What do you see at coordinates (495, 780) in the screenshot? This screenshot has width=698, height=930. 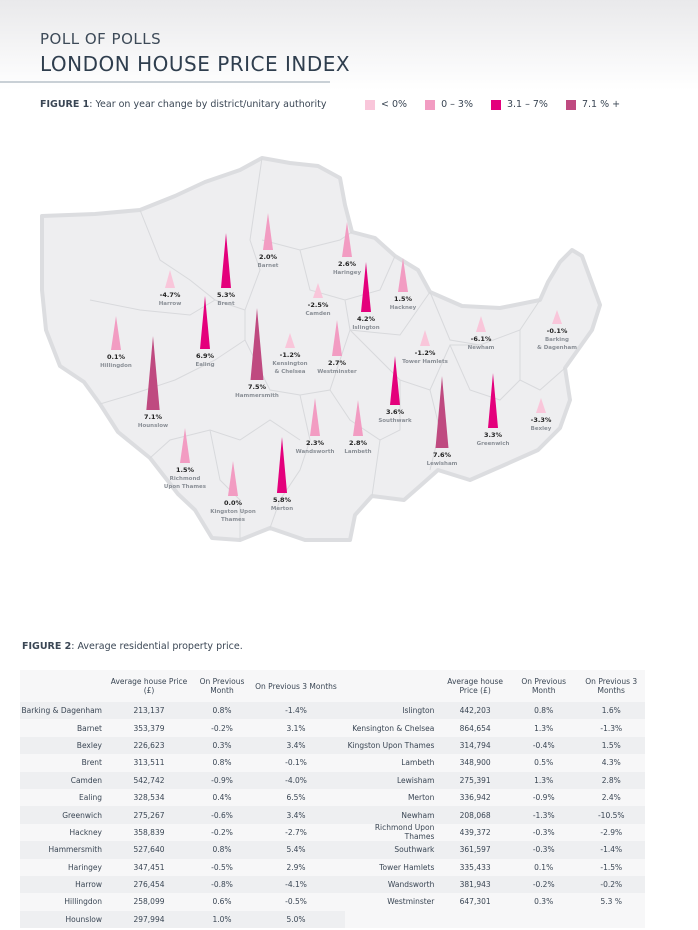 I see `table-row: Lewisham 275,391 1.3% 2.8%` at bounding box center [495, 780].